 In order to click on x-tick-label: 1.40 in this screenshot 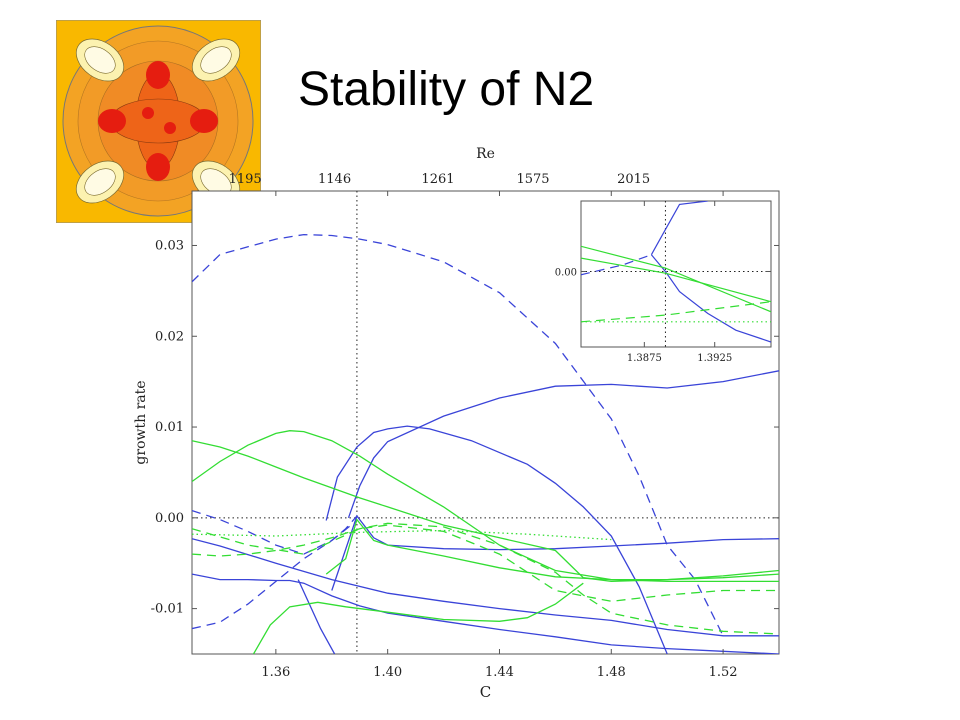, I will do `click(387, 672)`.